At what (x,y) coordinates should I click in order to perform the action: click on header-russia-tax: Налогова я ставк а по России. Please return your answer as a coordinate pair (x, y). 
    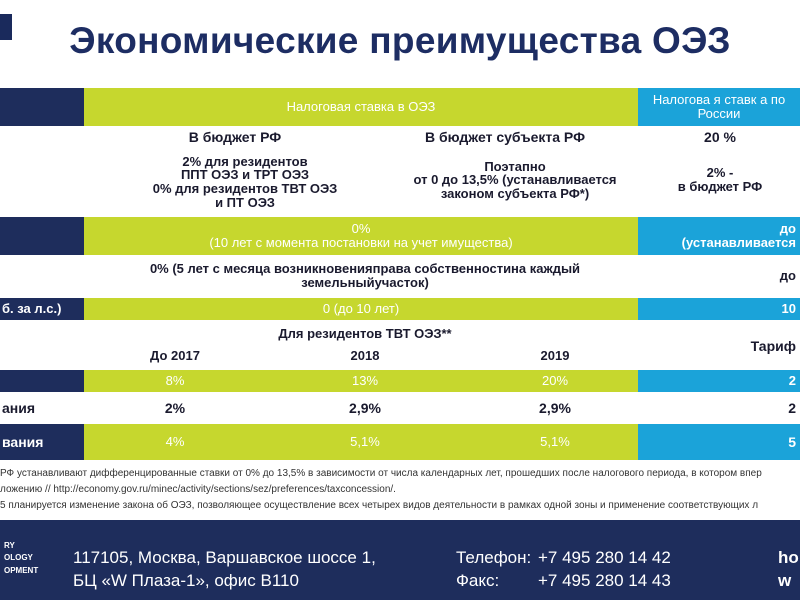
    Looking at the image, I should click on (719, 107).